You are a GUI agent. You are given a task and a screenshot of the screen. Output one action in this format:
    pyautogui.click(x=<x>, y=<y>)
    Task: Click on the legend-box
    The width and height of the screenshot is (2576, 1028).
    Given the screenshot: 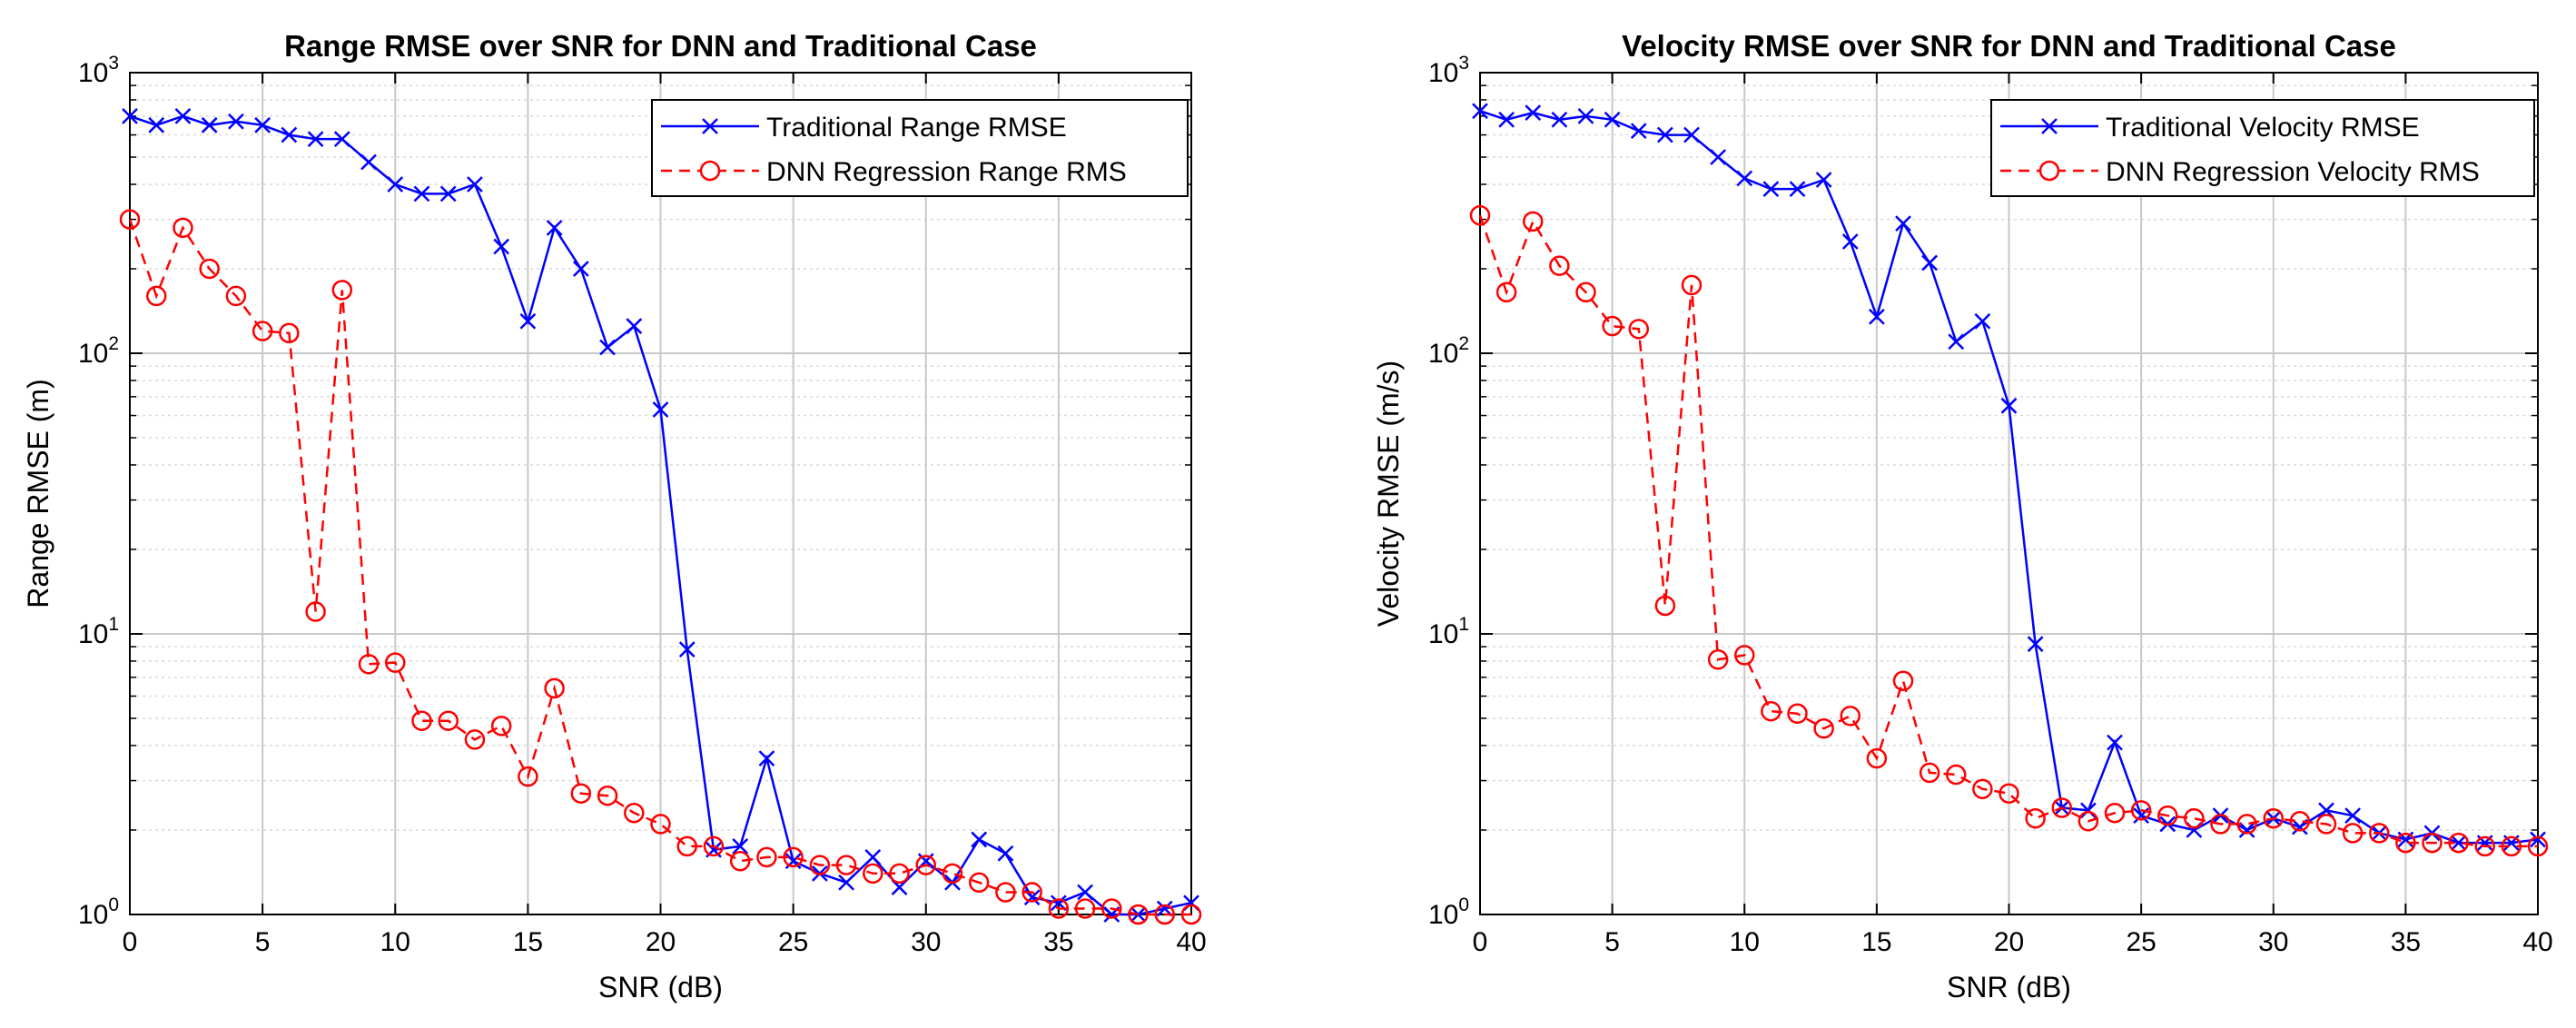 What is the action you would take?
    pyautogui.click(x=920, y=148)
    